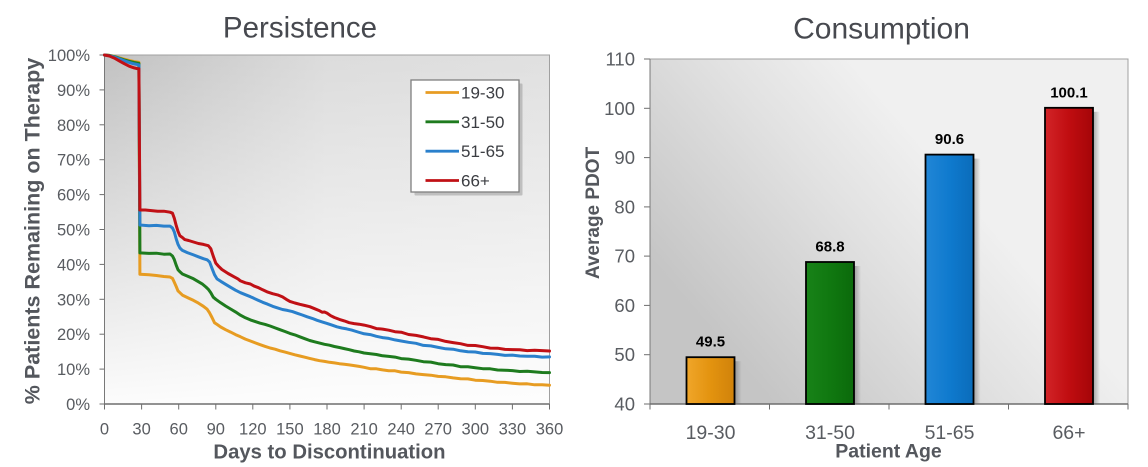  Describe the element at coordinates (364, 430) in the screenshot. I see `svg-text: 210` at that location.